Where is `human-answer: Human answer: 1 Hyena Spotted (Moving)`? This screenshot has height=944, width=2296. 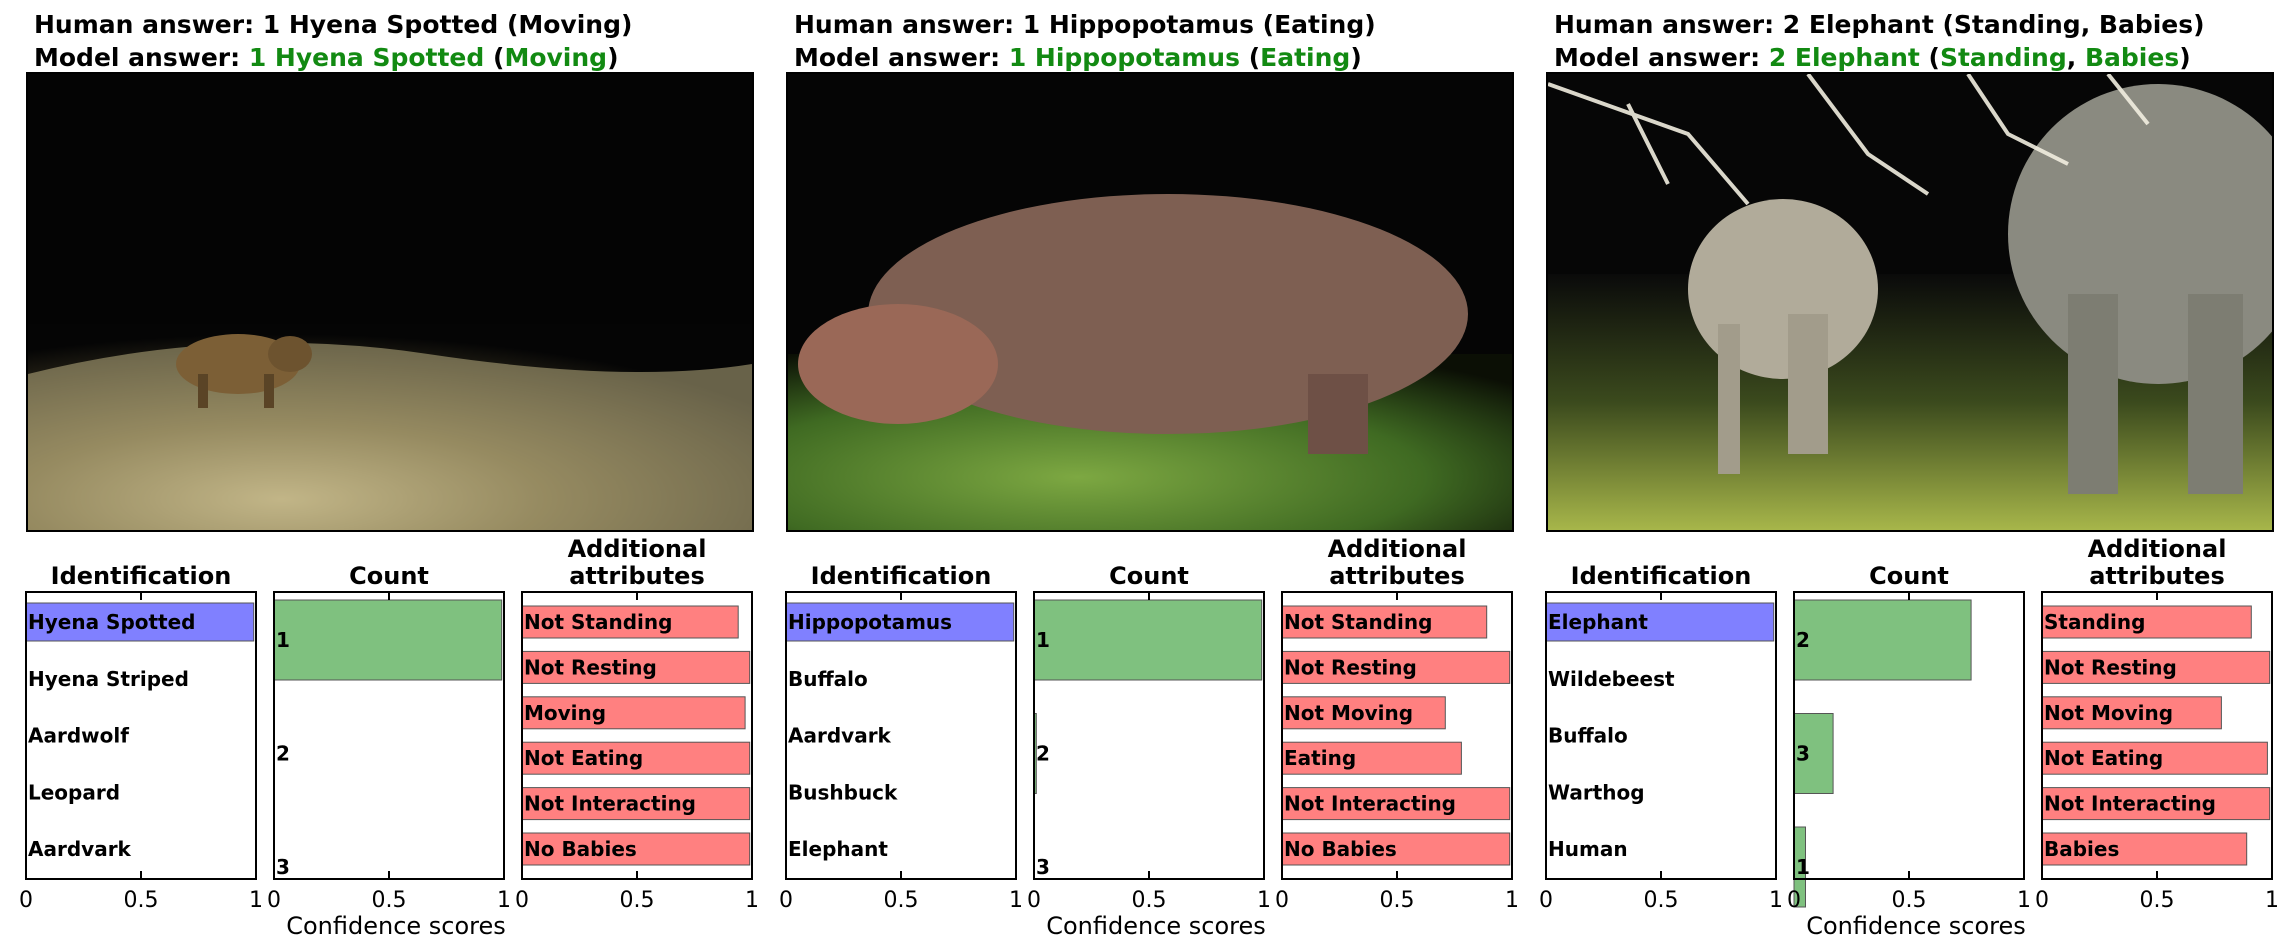 human-answer: Human answer: 1 Hyena Spotted (Moving) is located at coordinates (333, 24).